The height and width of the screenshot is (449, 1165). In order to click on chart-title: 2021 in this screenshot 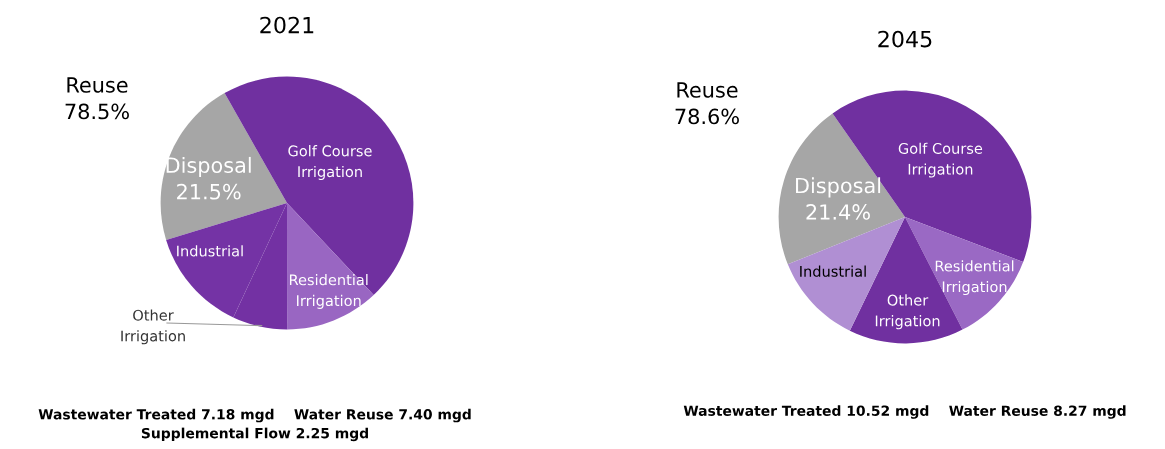, I will do `click(287, 25)`.